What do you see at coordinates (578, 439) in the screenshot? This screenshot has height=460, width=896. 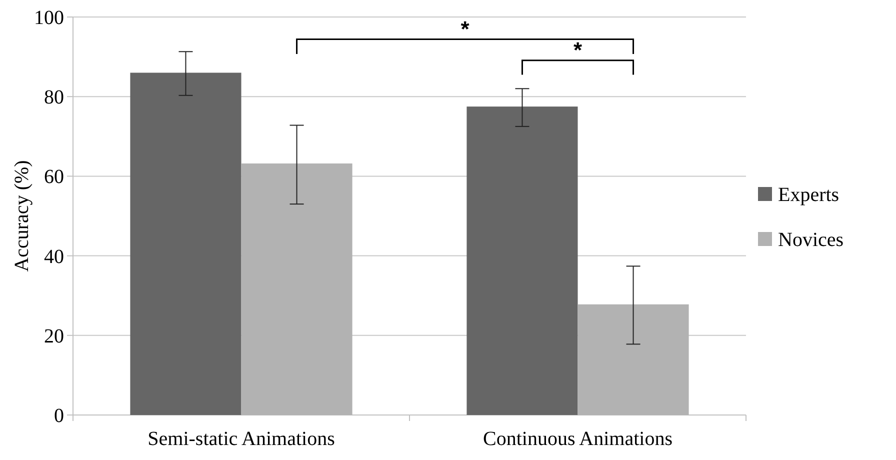 I see `x-tick-label: Continuous Animations` at bounding box center [578, 439].